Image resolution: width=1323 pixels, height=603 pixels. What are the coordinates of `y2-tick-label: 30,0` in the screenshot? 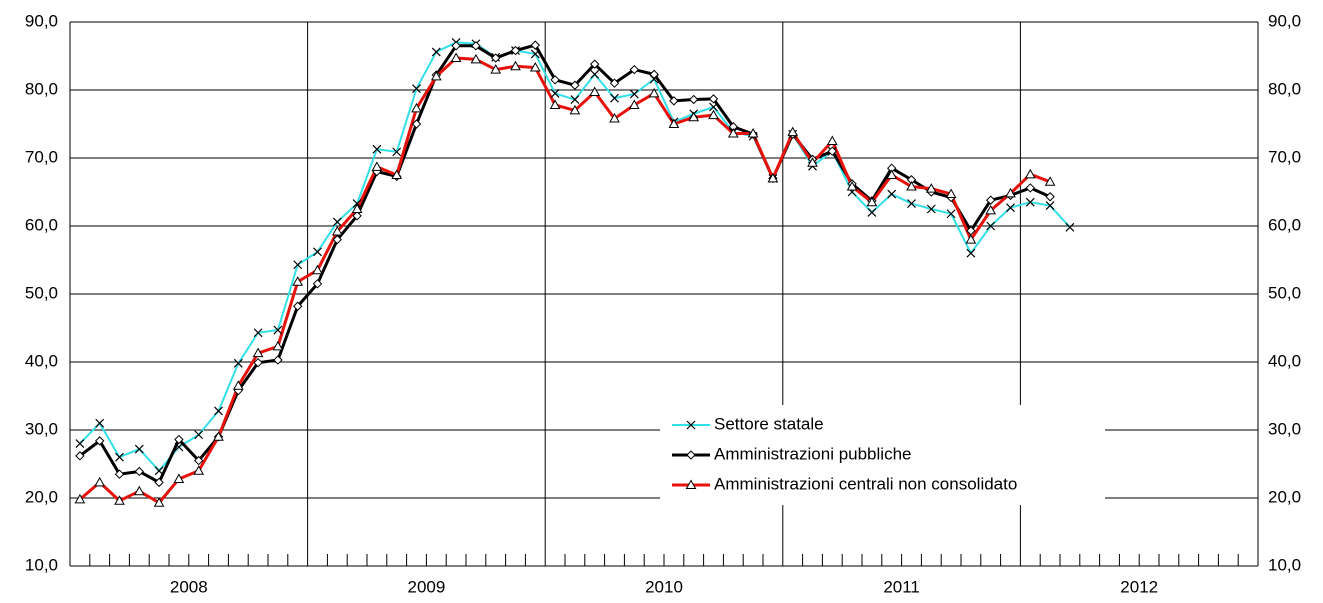 It's located at (1284, 428).